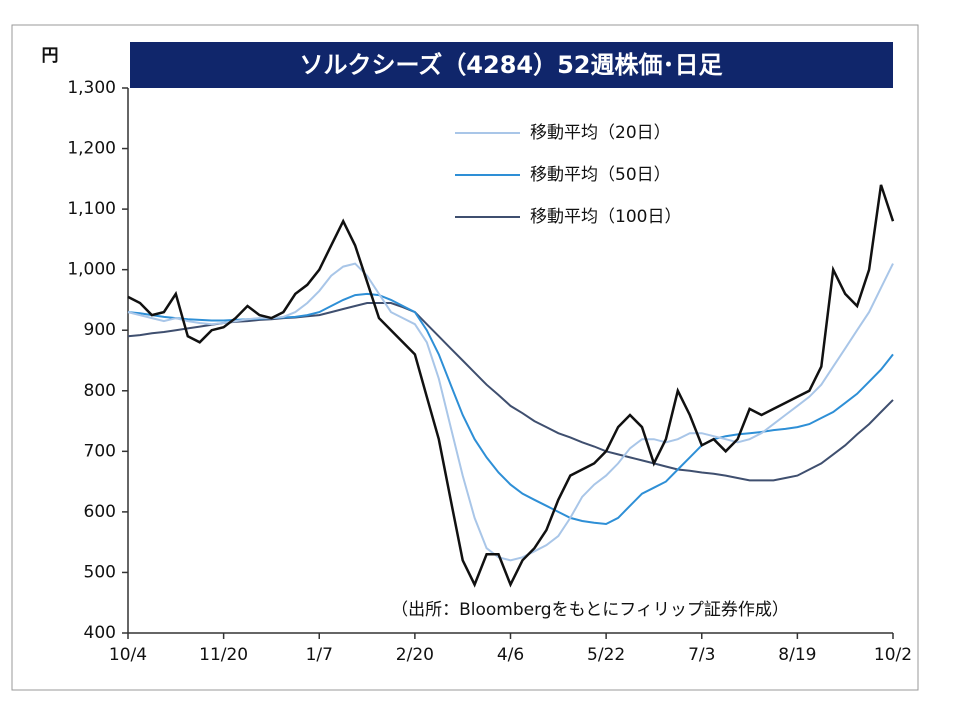  What do you see at coordinates (605, 217) in the screenshot?
I see `legend-label: 移動平均（100日）` at bounding box center [605, 217].